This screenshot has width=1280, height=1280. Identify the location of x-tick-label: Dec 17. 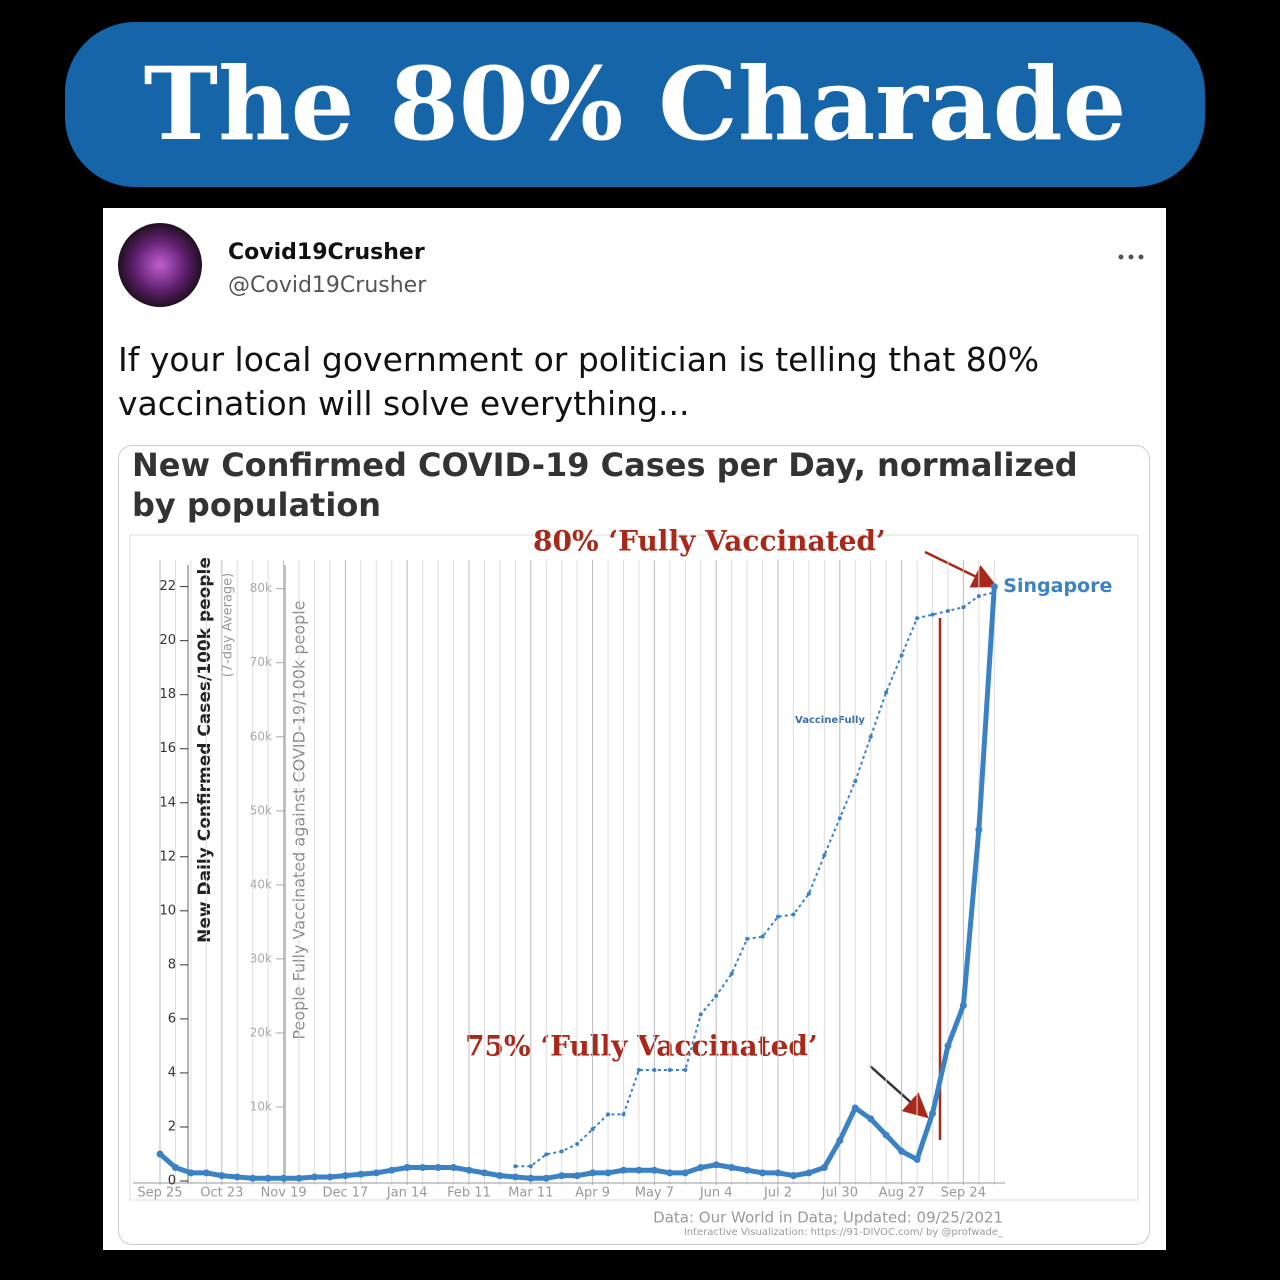
(345, 1193).